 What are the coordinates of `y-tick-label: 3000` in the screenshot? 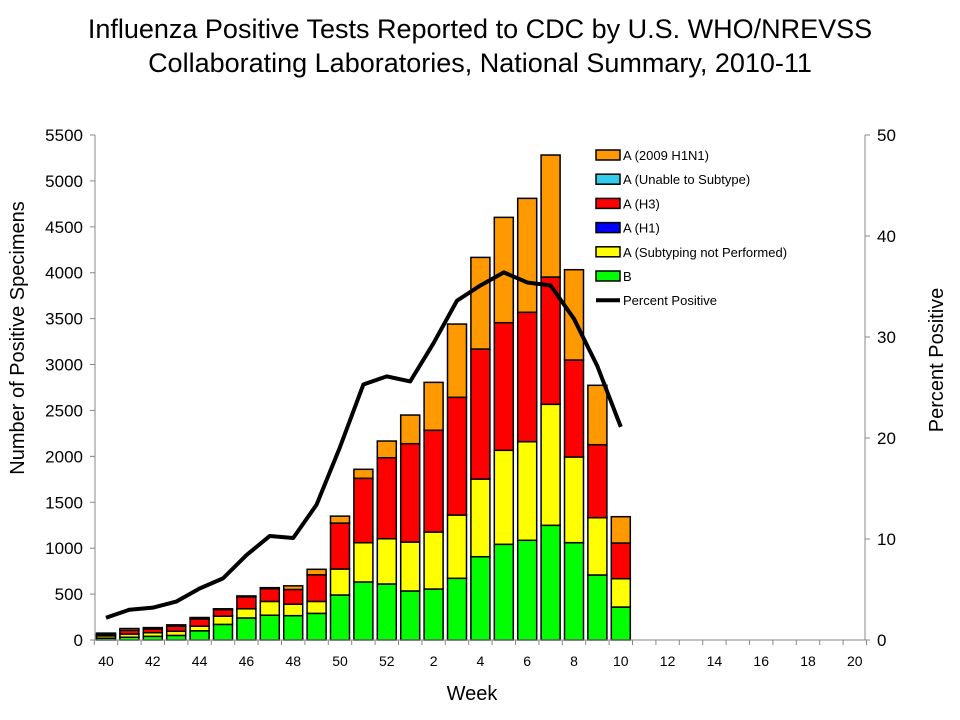 It's located at (64, 365).